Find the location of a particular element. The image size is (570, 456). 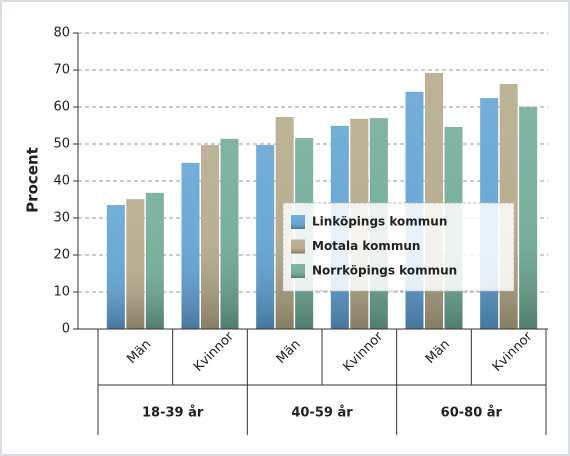

y-tick-label: 50 is located at coordinates (61, 144).